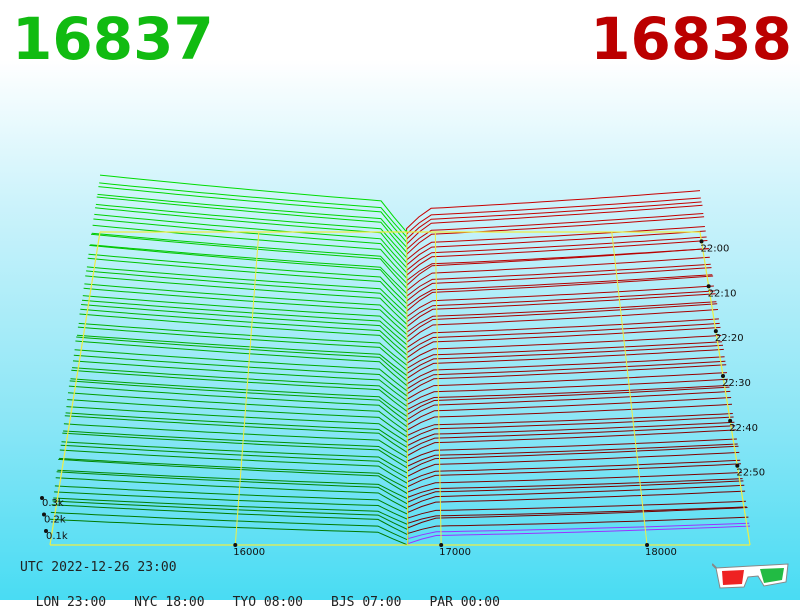  What do you see at coordinates (249, 552) in the screenshot?
I see `price-tick-label: 16000` at bounding box center [249, 552].